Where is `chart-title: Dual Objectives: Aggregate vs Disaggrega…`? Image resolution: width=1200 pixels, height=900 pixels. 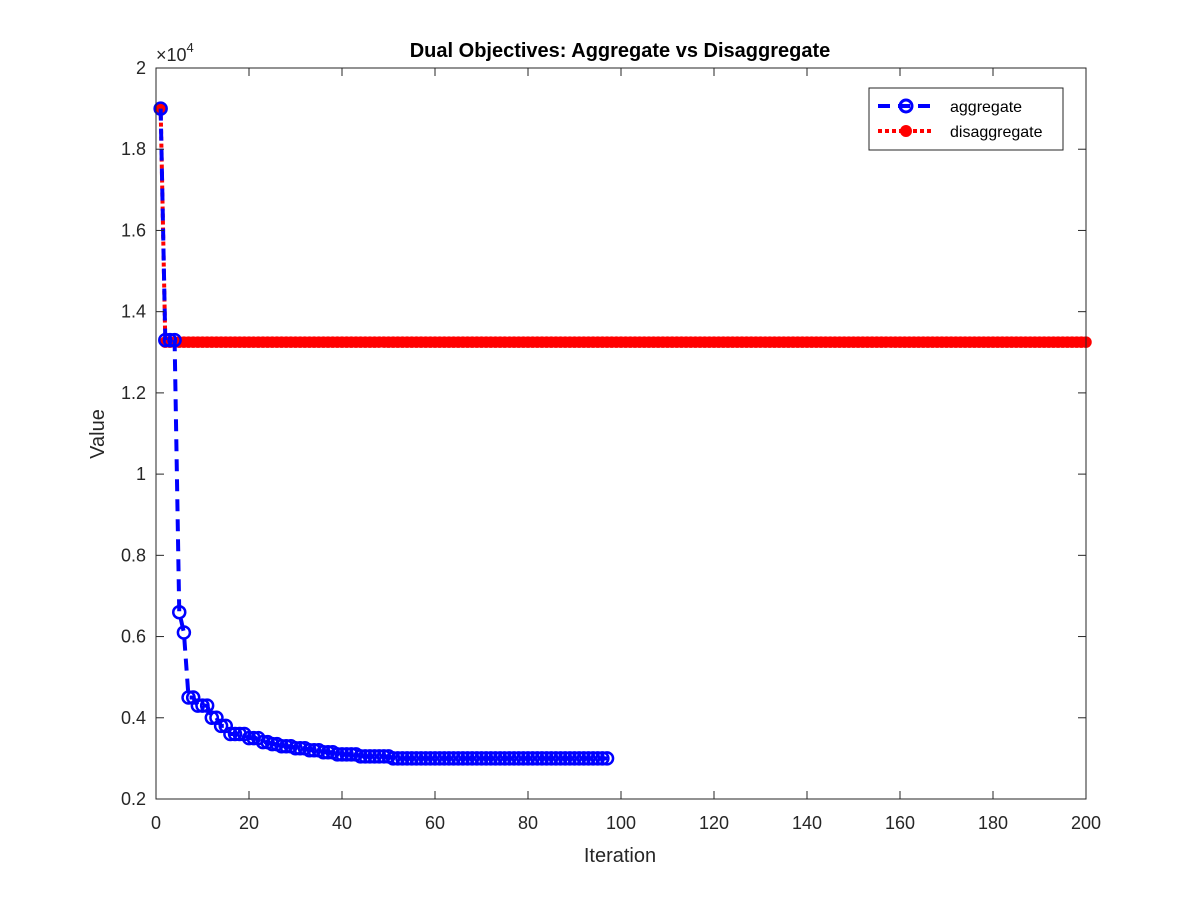
chart-title: Dual Objectives: Aggregate vs Disaggrega… is located at coordinates (620, 51).